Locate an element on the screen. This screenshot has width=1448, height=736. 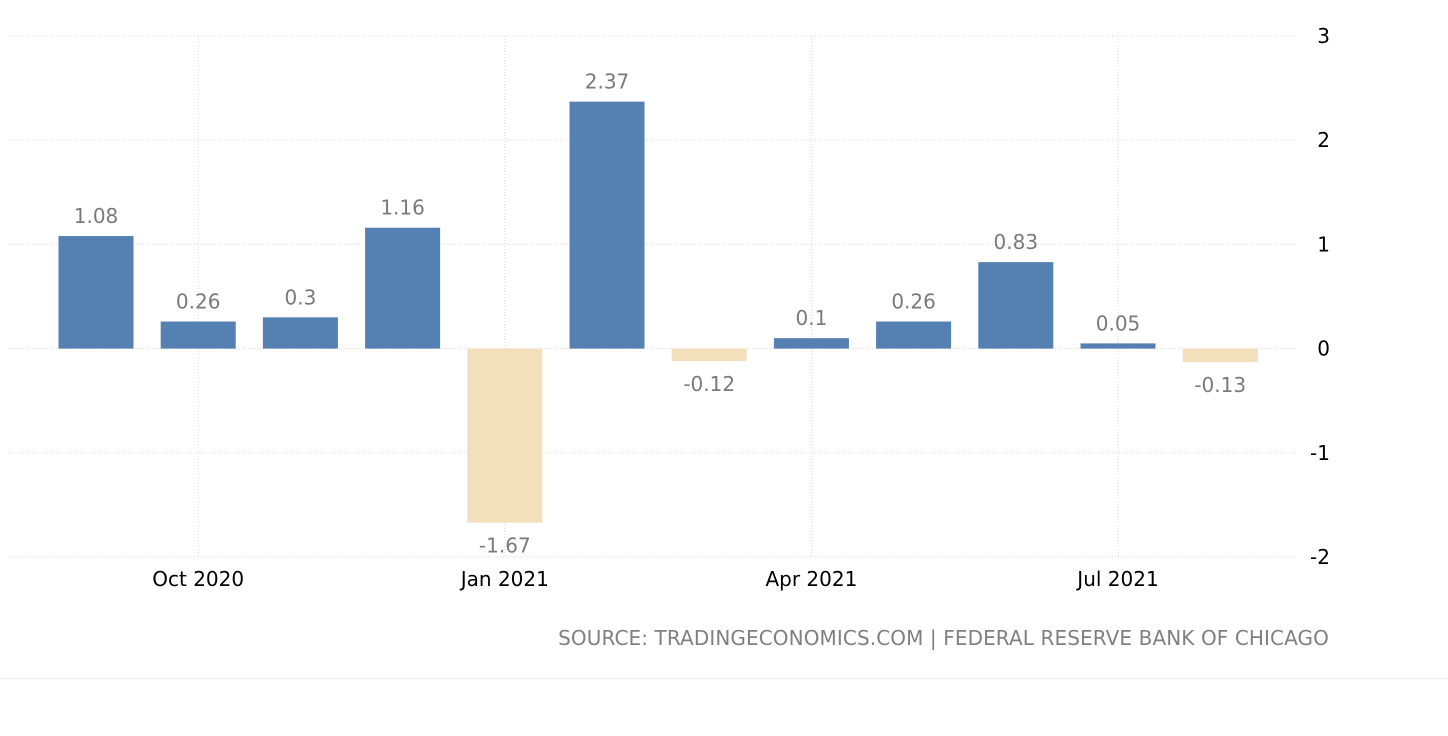
y-axis-ticks: 3 2 1 0 -1 -2 is located at coordinates (1320, 296).